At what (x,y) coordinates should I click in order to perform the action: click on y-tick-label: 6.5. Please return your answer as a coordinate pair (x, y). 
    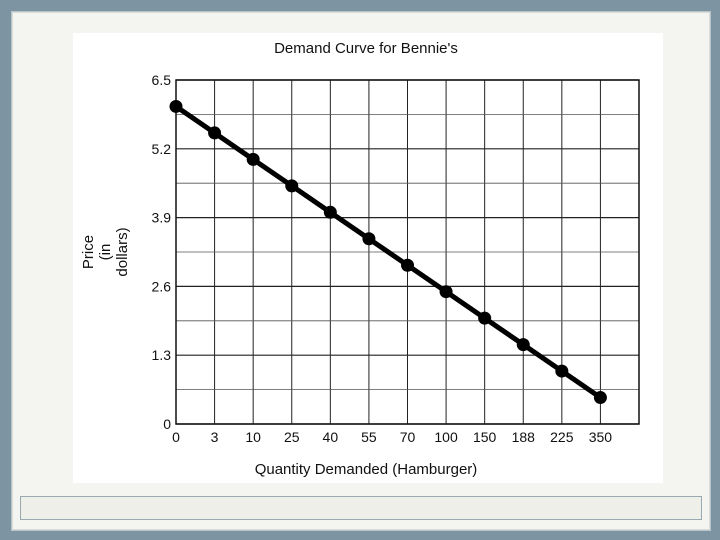
    Looking at the image, I should click on (162, 80).